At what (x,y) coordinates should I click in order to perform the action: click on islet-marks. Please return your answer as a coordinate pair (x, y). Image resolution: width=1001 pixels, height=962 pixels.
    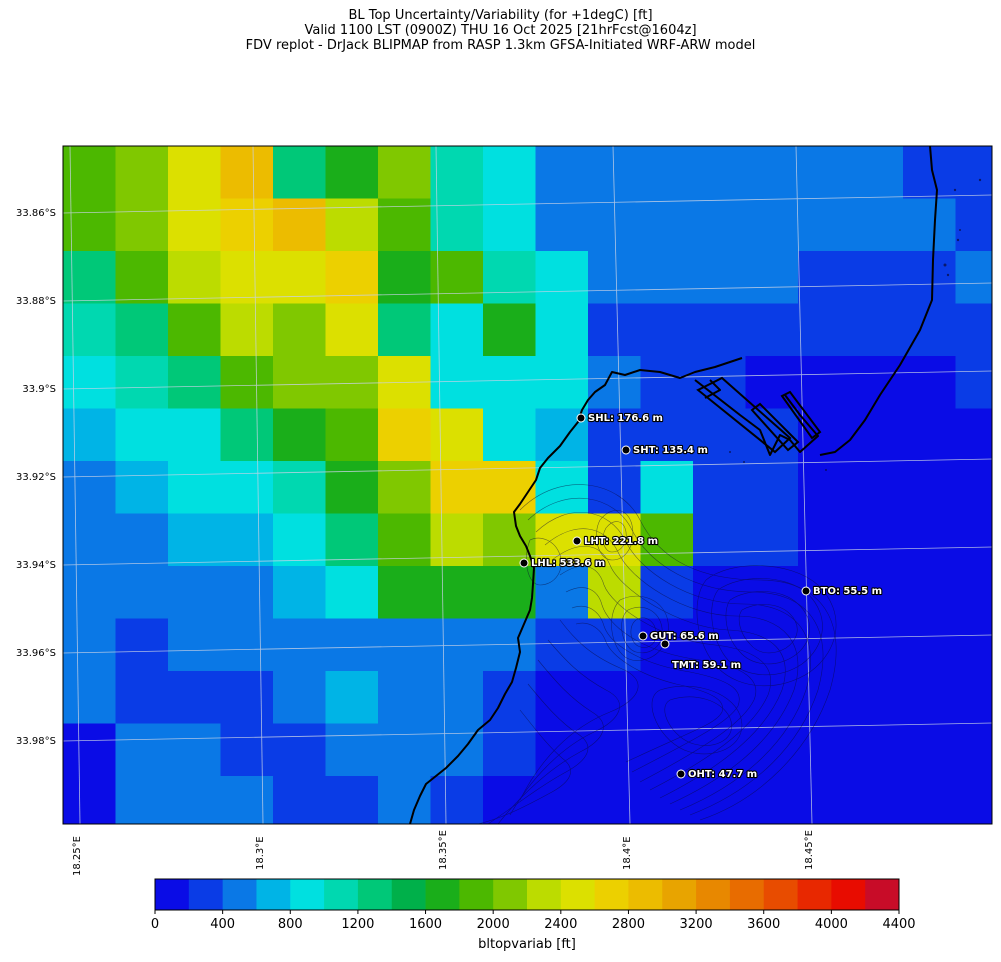
    Looking at the image, I should click on (855, 324).